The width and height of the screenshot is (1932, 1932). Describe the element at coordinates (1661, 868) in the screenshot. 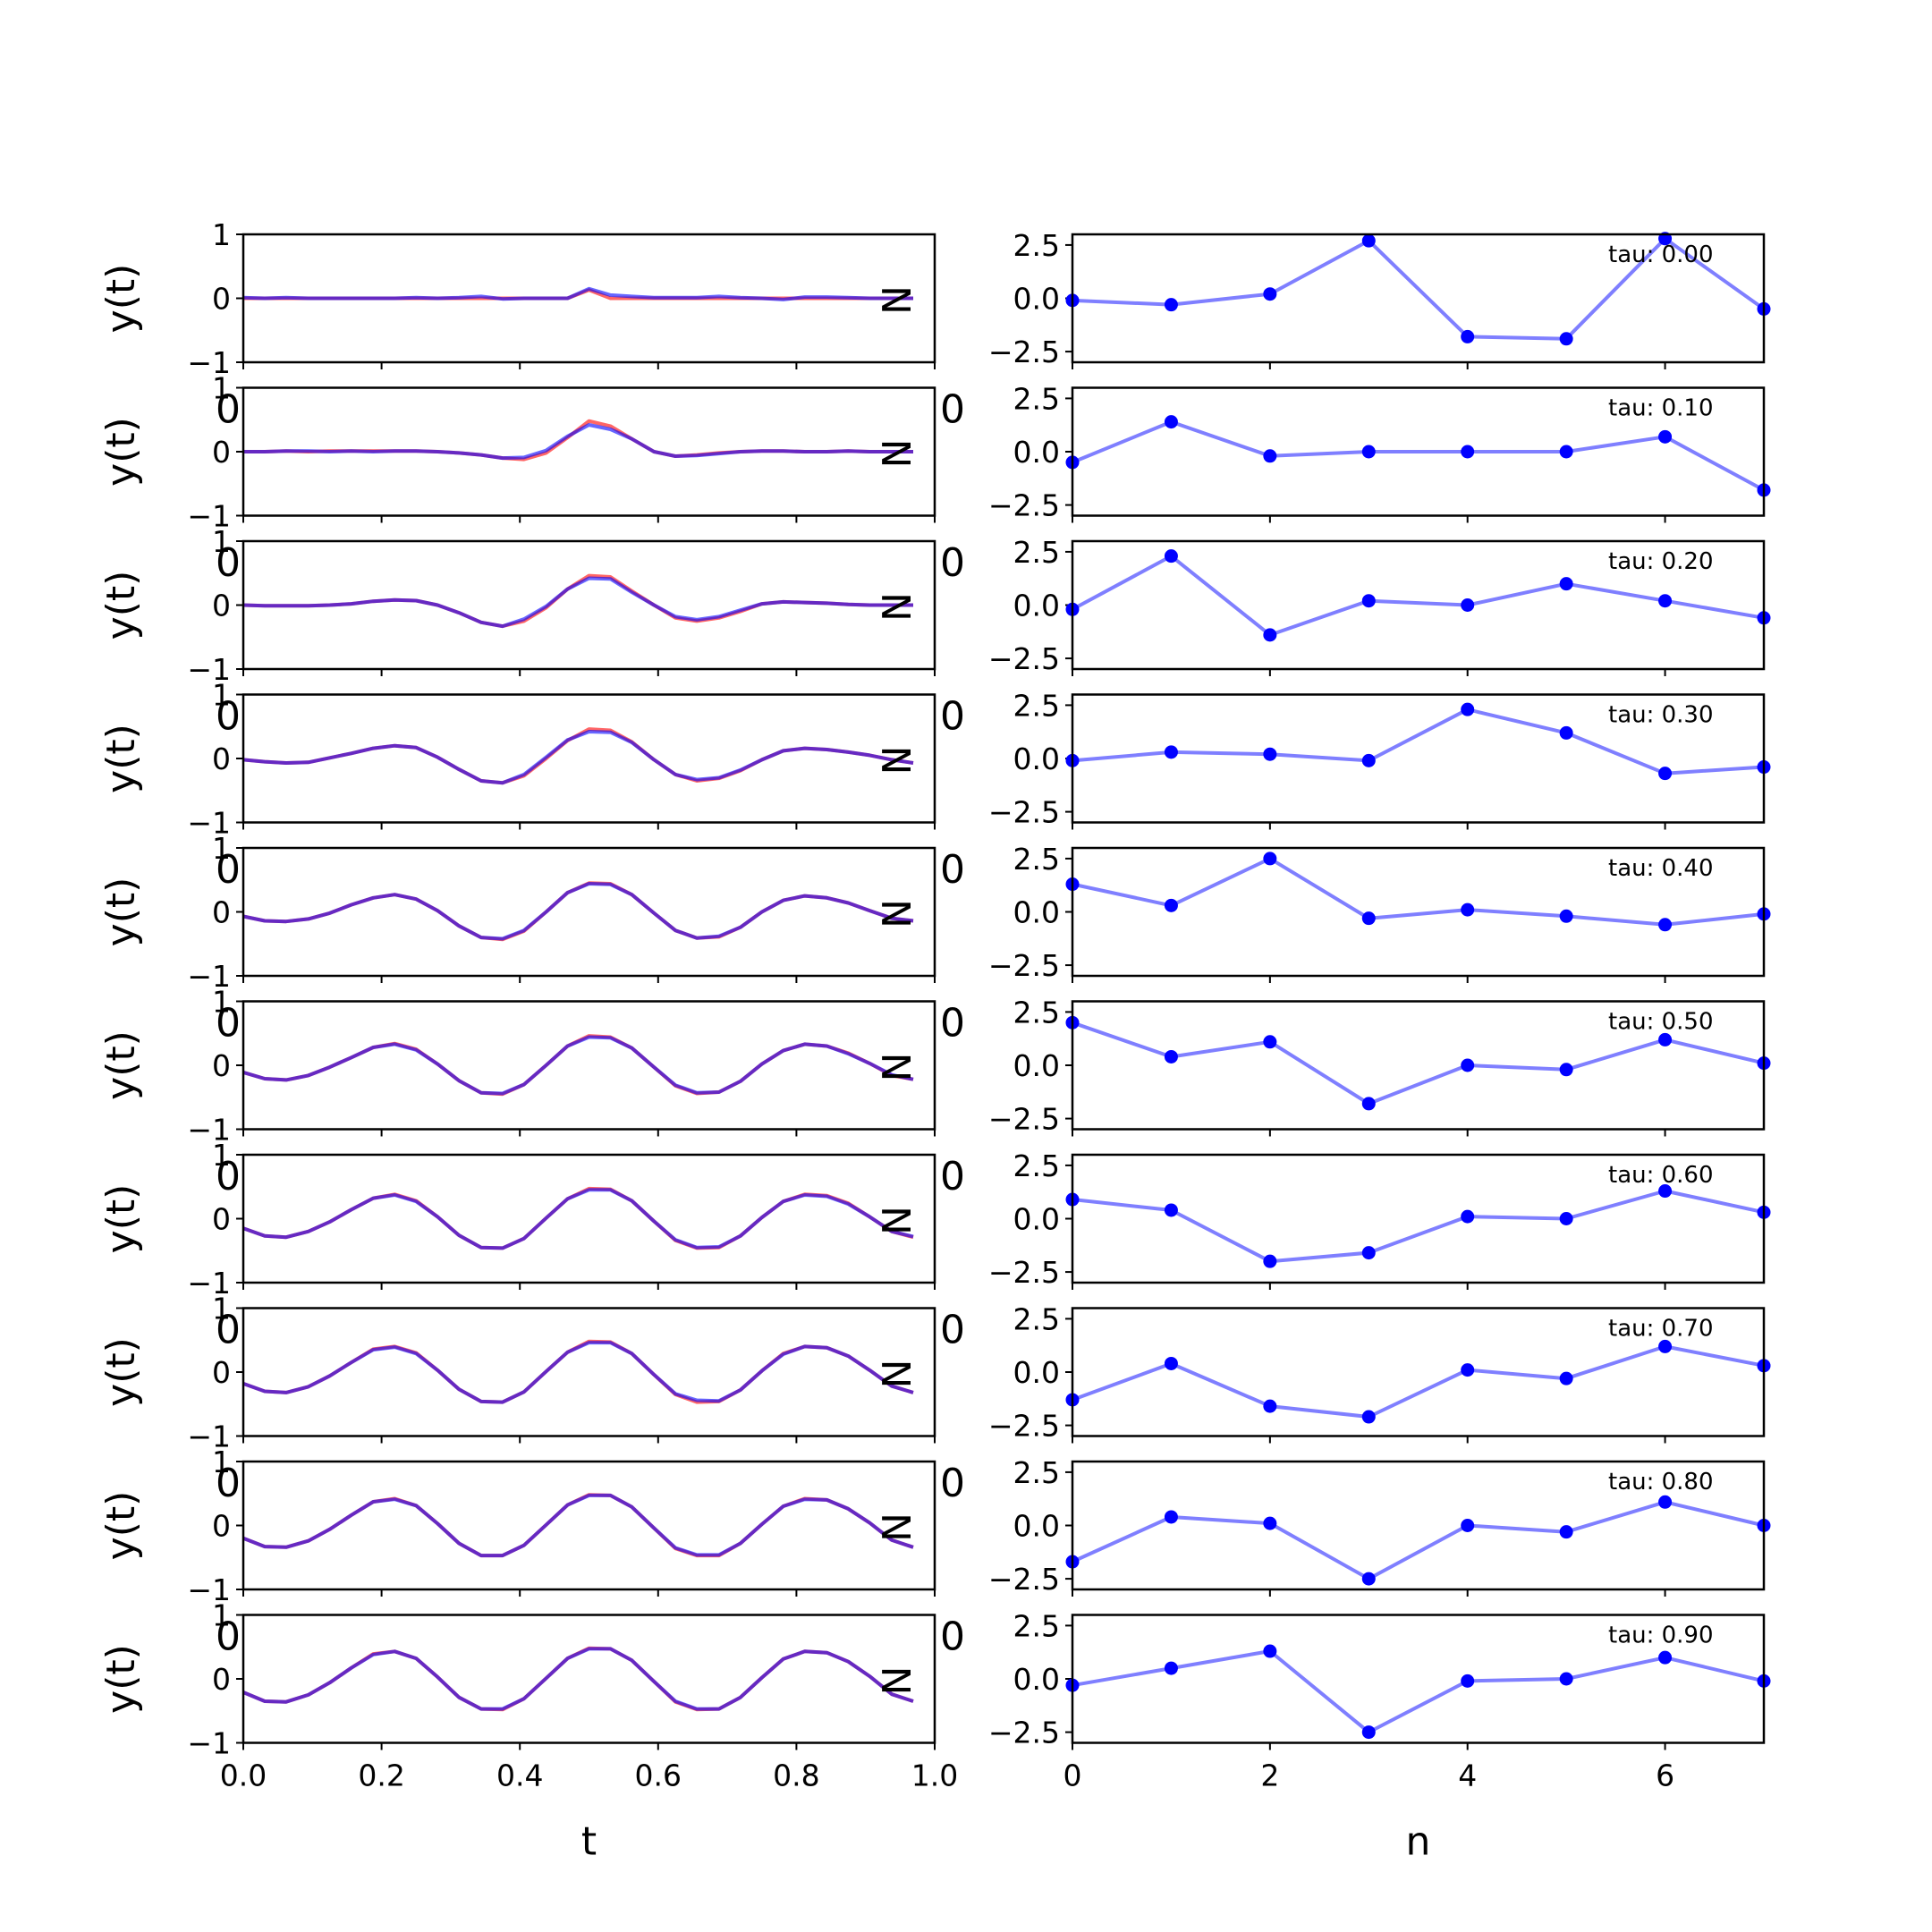

I see `tau-label: tau: 0.40` at that location.